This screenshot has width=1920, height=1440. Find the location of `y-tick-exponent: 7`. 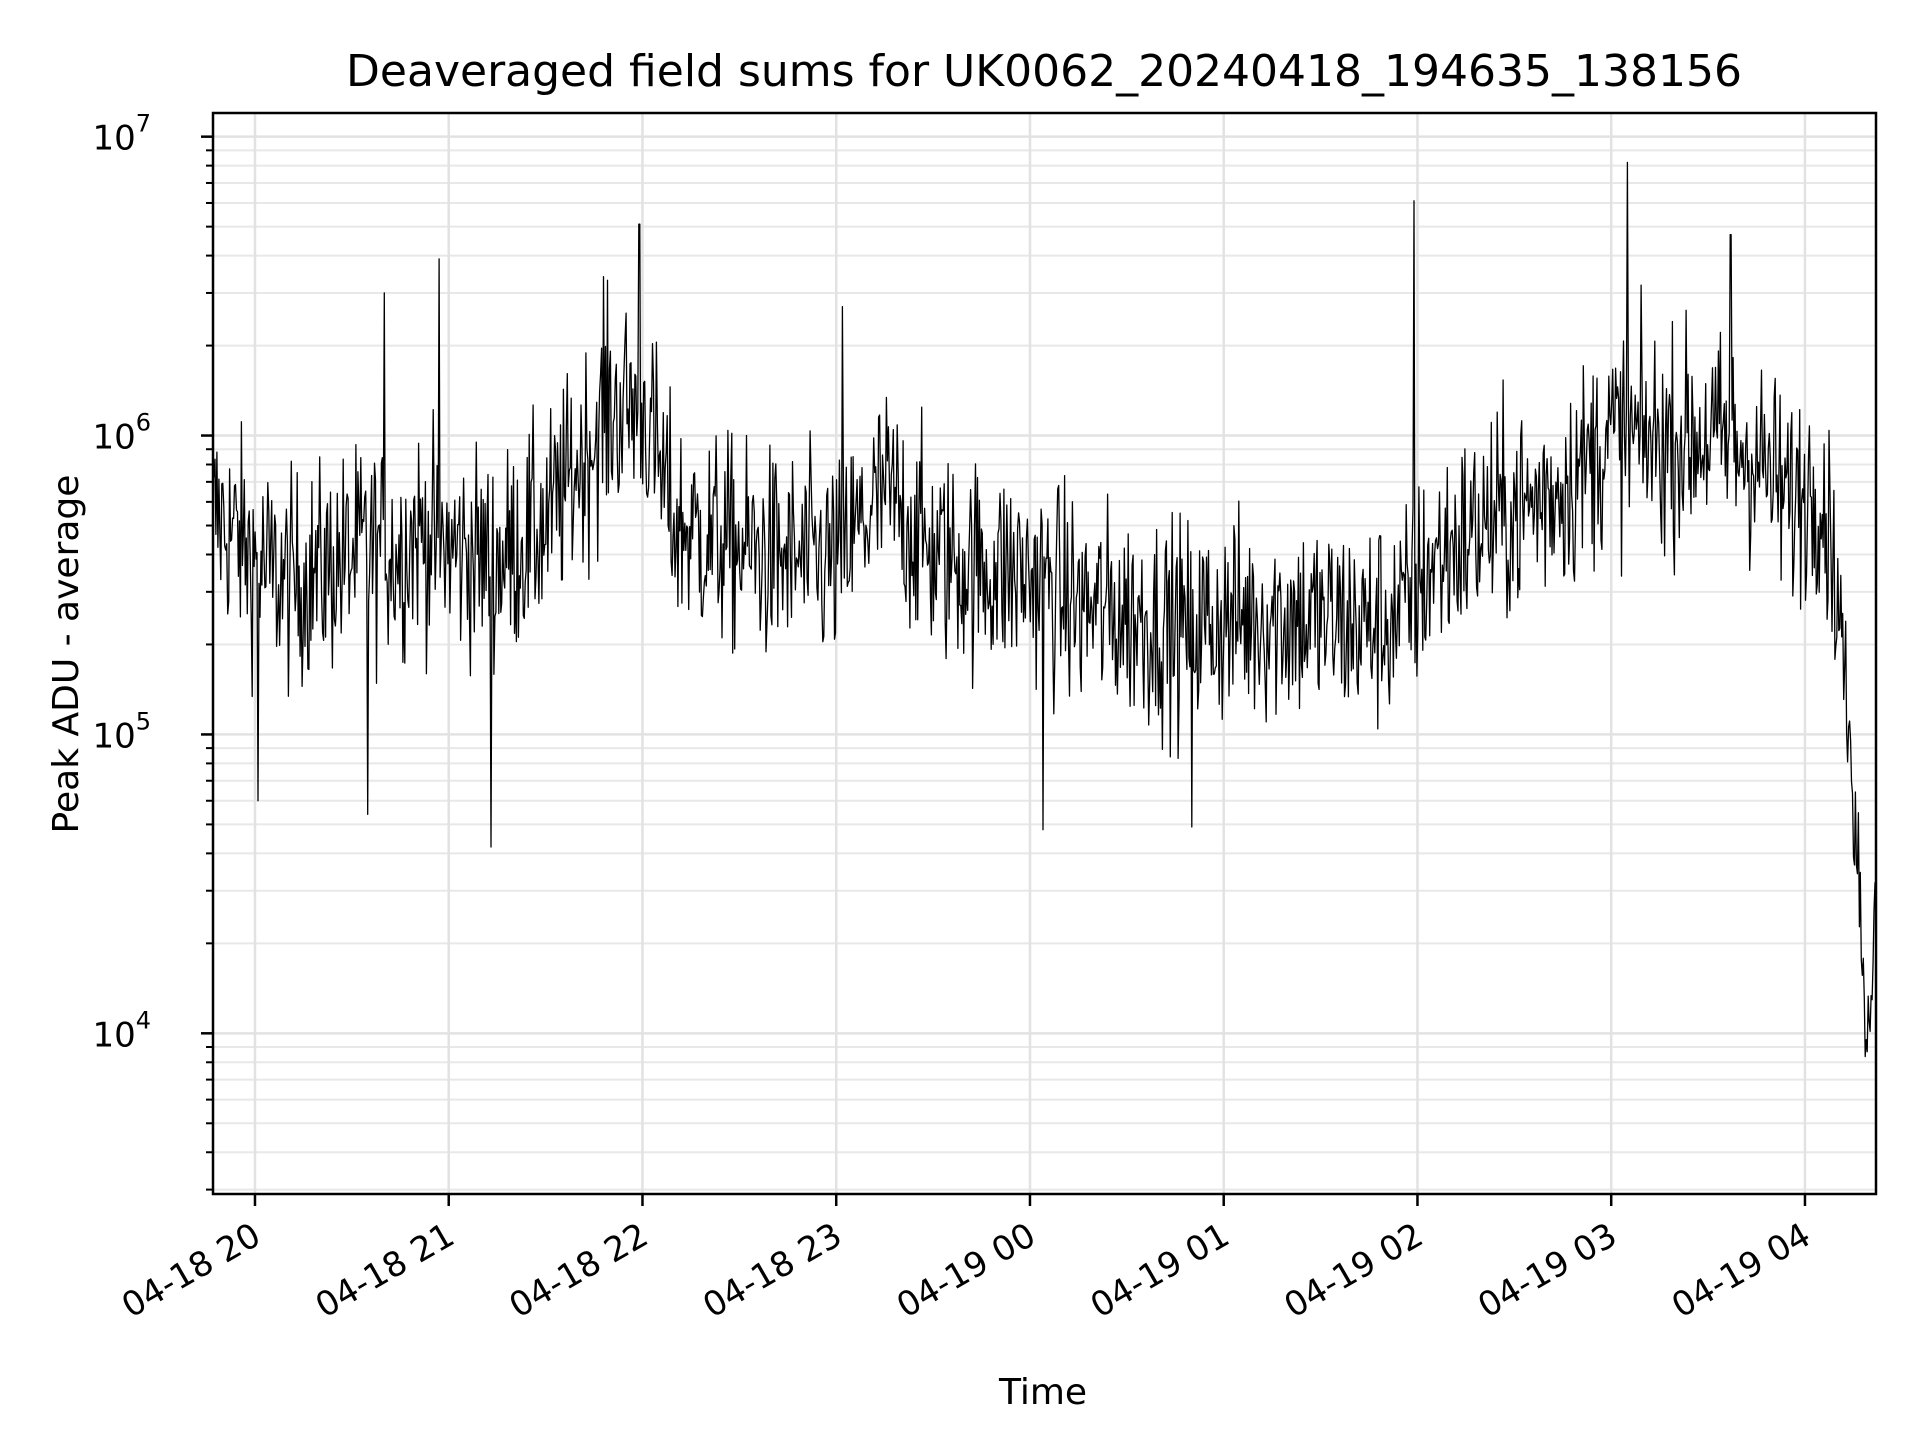

y-tick-exponent: 7 is located at coordinates (143, 124).